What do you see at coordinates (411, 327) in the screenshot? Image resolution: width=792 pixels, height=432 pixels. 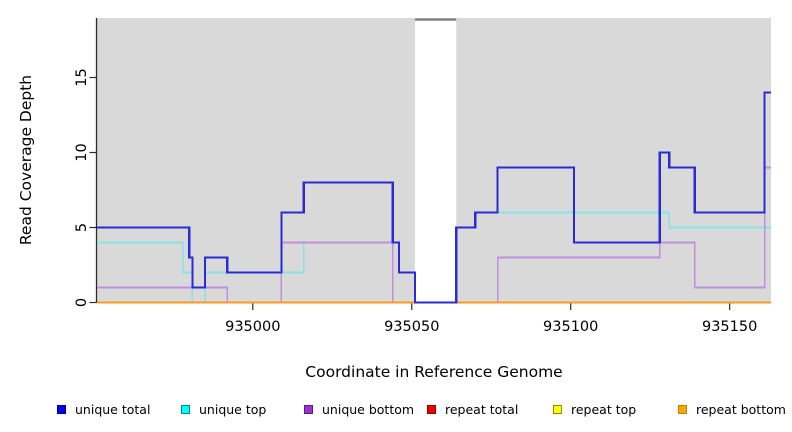 I see `x-tick-label: 935050` at bounding box center [411, 327].